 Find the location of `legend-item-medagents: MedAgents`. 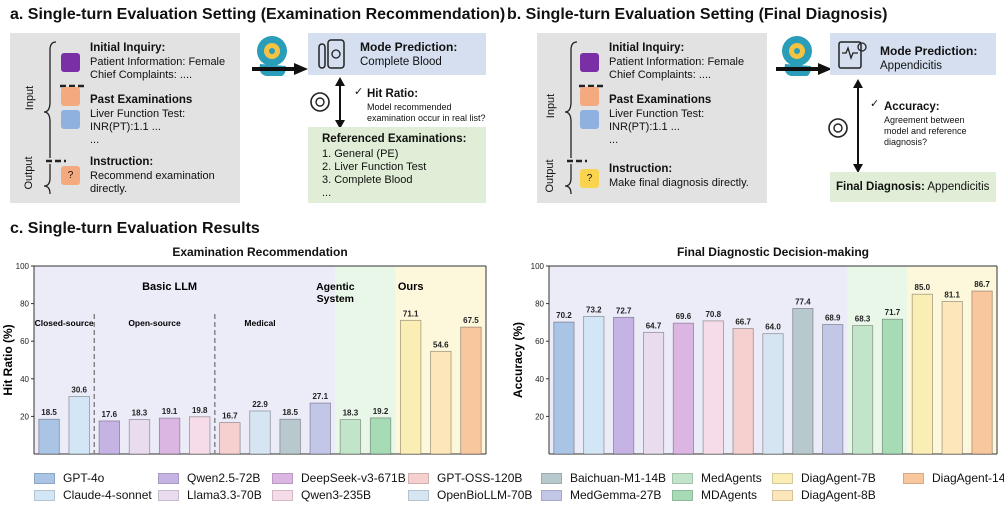

legend-item-medagents: MedAgents is located at coordinates (717, 478).